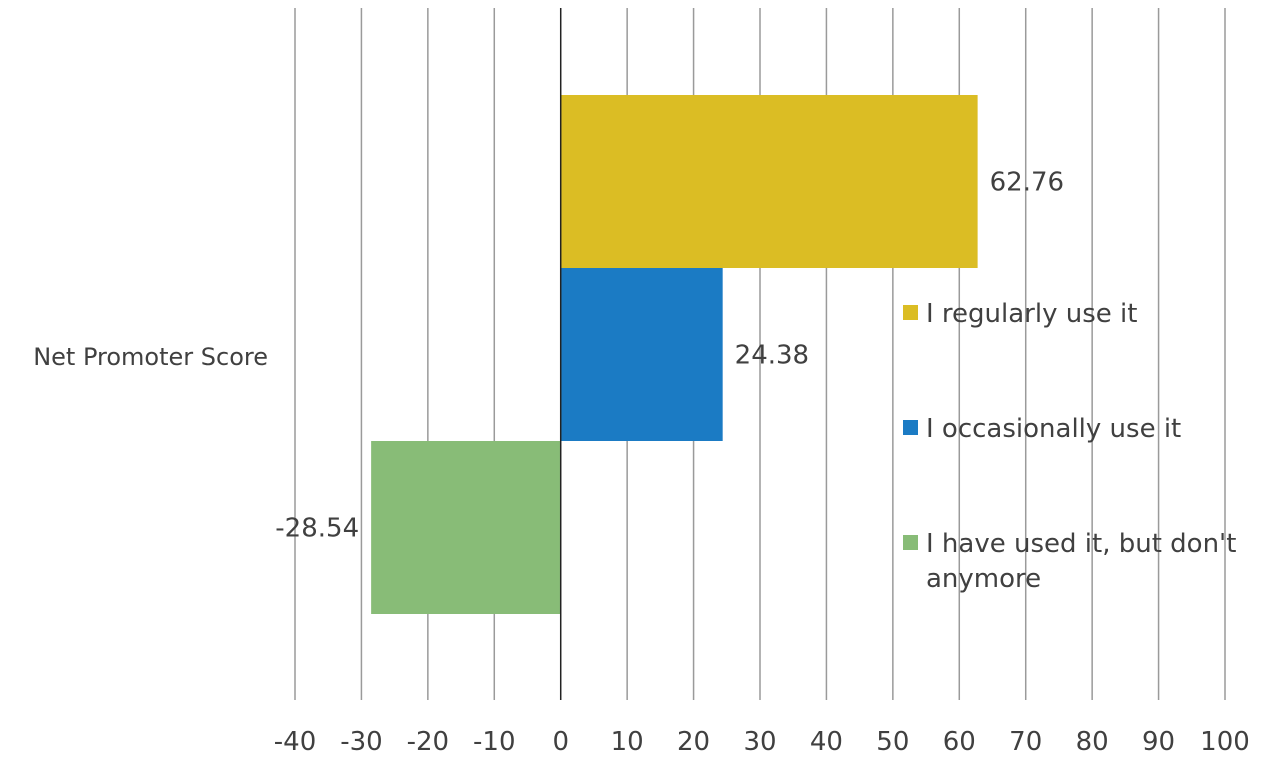 The image size is (1262, 758). Describe the element at coordinates (295, 742) in the screenshot. I see `x-tick-label: -40` at that location.